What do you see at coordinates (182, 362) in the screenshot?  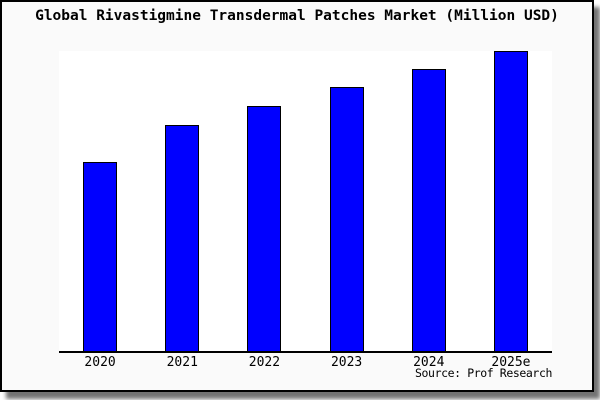 I see `x-tick-label-2021: 2021` at bounding box center [182, 362].